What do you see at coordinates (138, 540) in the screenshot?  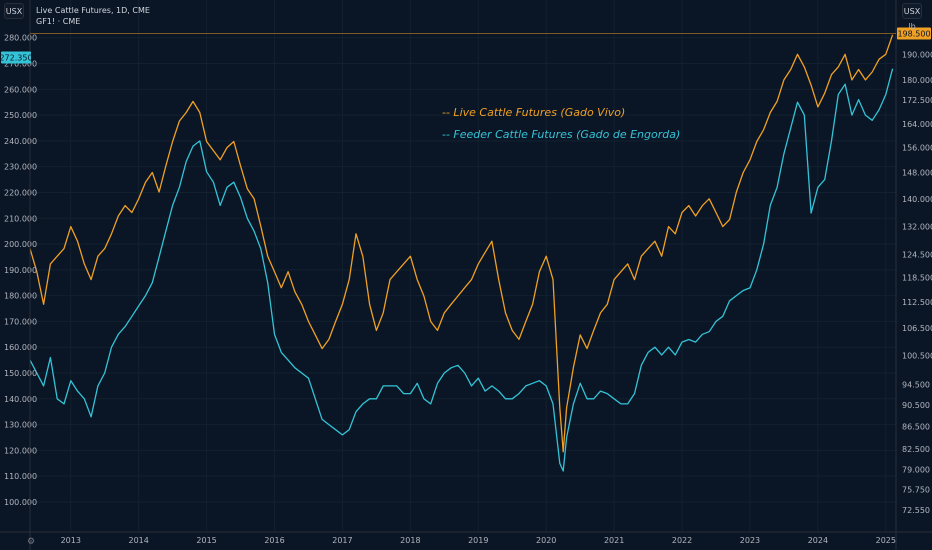 I see `x-axis-tick-label: 2014` at bounding box center [138, 540].